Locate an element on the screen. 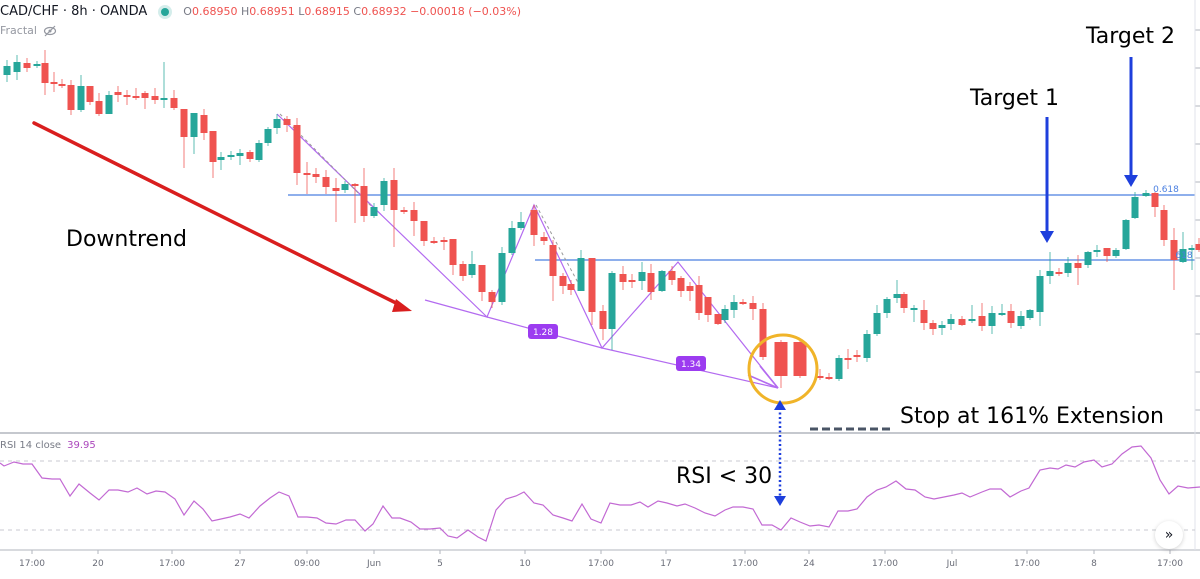  time-tick-label: 20 is located at coordinates (98, 564).